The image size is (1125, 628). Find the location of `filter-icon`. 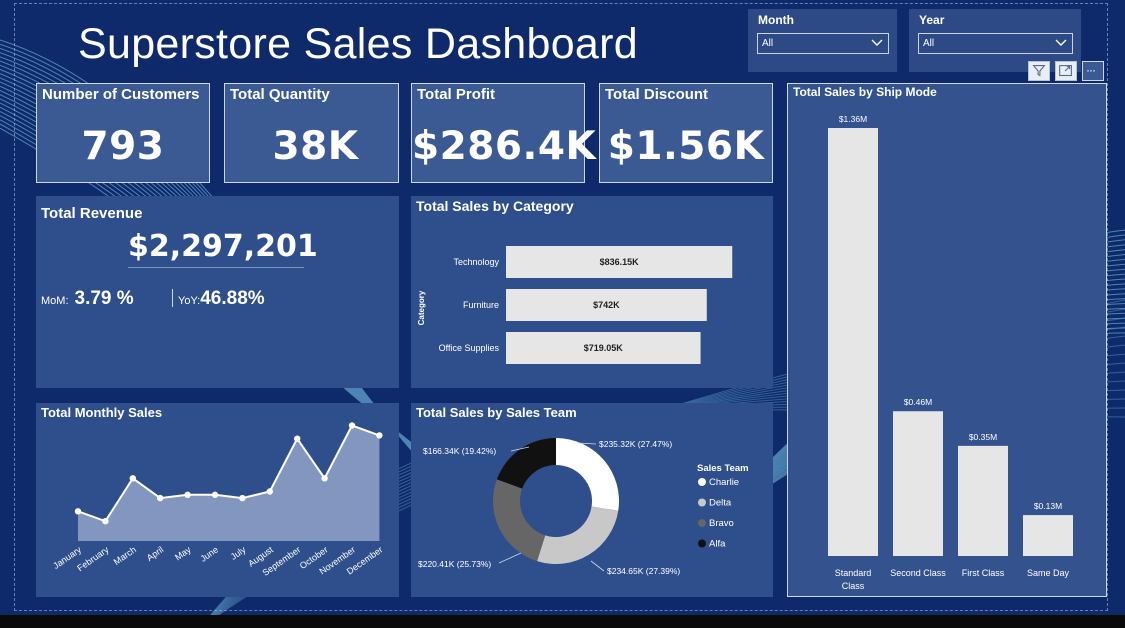

filter-icon is located at coordinates (1039, 71).